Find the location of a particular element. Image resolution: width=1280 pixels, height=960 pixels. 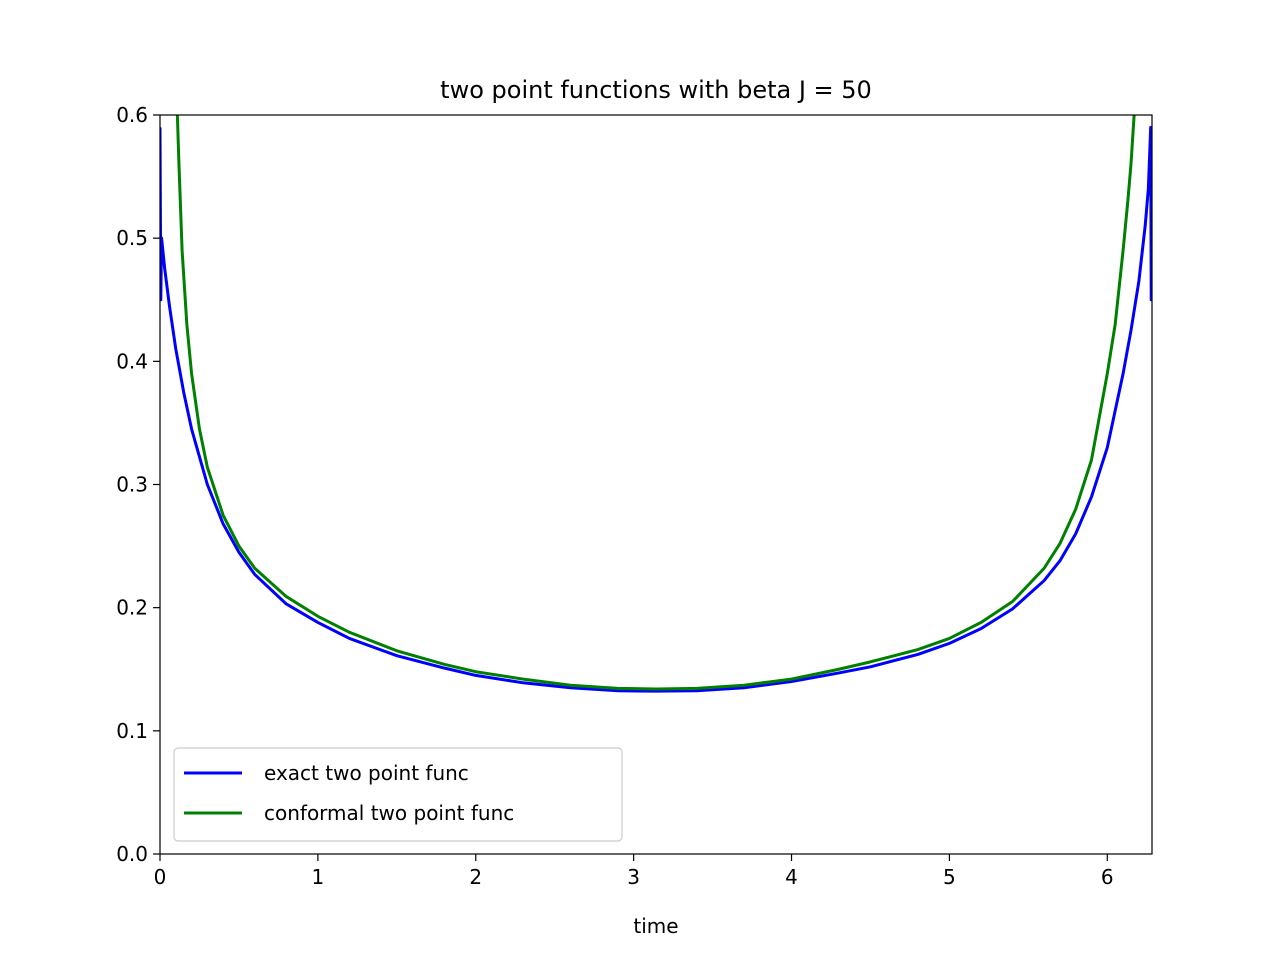

x-tick-label: 5 is located at coordinates (949, 877).